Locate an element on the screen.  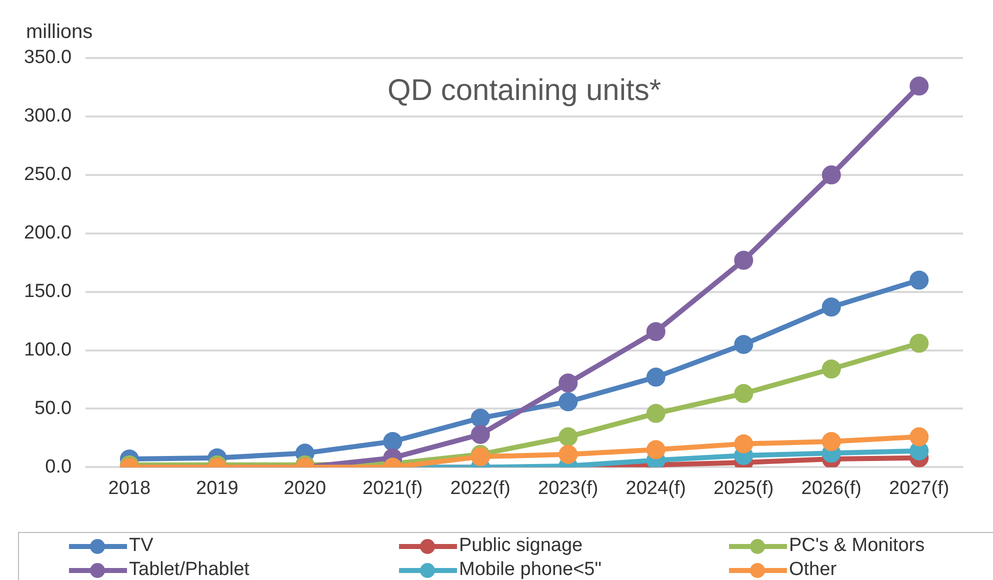
x-tick-label: 2021(f) is located at coordinates (392, 488).